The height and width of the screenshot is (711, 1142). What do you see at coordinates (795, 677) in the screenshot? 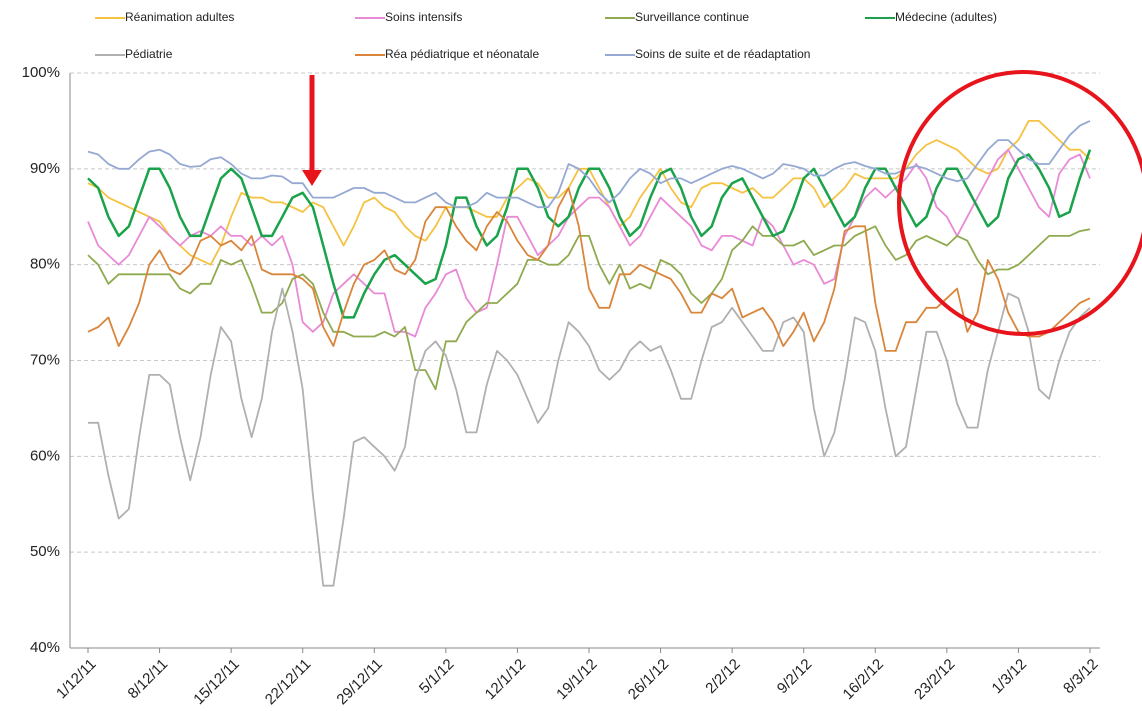
I see `x-tick-label: 9/2/12` at bounding box center [795, 677].